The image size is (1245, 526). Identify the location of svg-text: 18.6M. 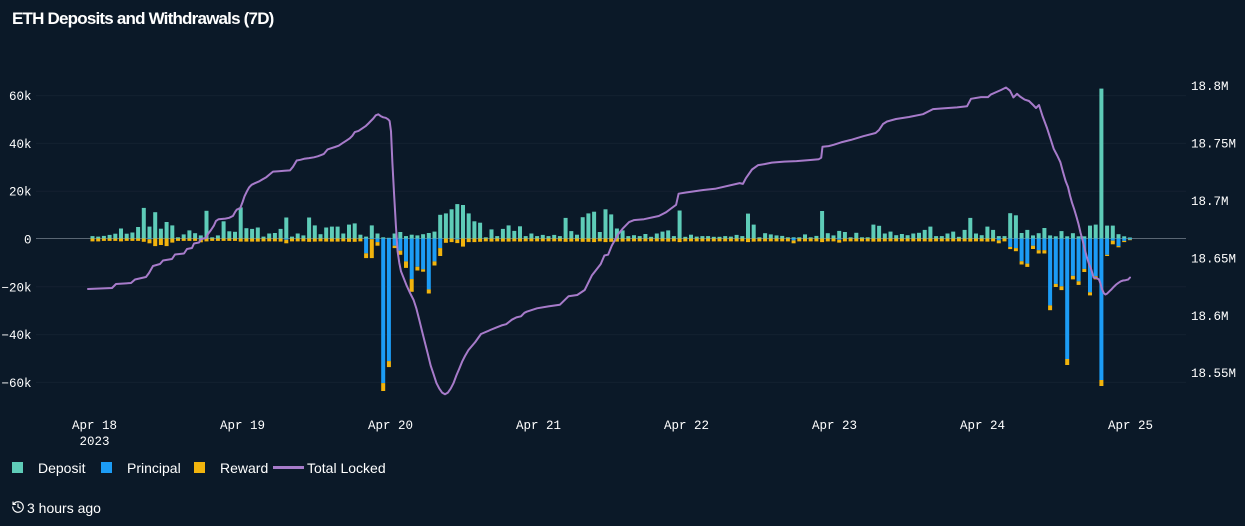
(1210, 317).